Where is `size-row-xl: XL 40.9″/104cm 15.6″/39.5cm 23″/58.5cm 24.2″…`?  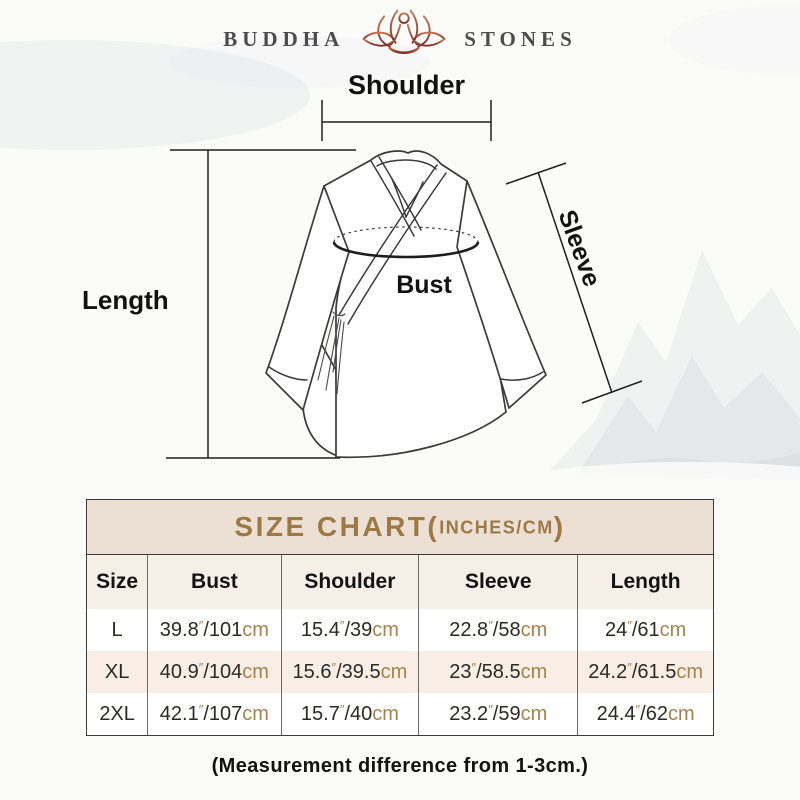 size-row-xl: XL 40.9″/104cm 15.6″/39.5cm 23″/58.5cm 24.2″… is located at coordinates (400, 672).